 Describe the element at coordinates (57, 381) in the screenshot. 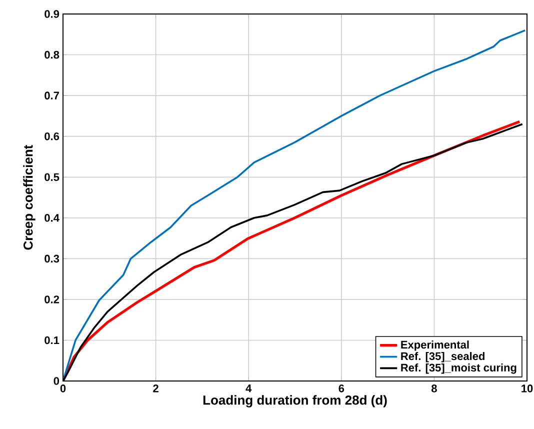

I see `y-tick-label: 0` at that location.